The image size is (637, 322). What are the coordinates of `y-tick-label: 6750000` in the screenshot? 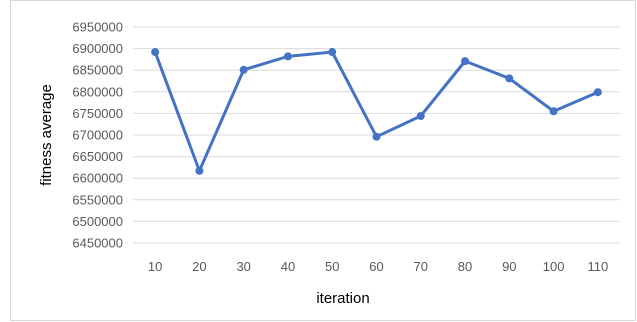 It's located at (97, 113).